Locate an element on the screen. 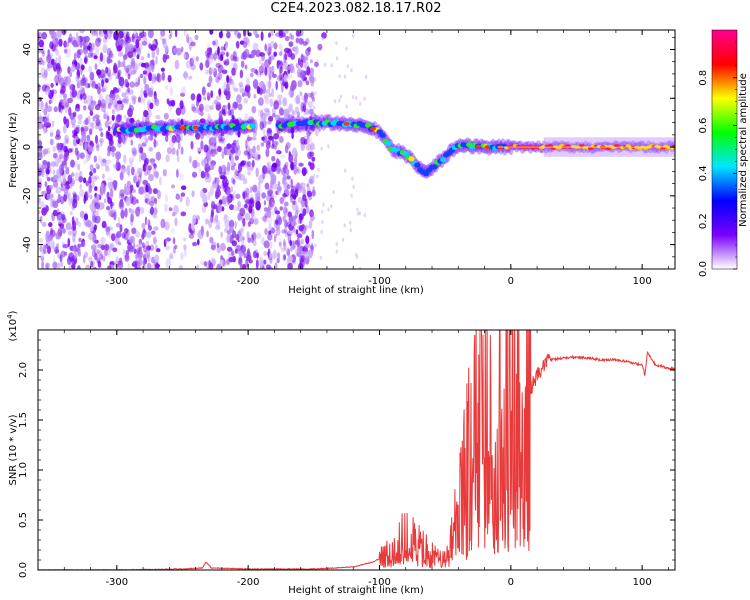 The image size is (750, 600). colorbar-gradient is located at coordinates (724, 149).